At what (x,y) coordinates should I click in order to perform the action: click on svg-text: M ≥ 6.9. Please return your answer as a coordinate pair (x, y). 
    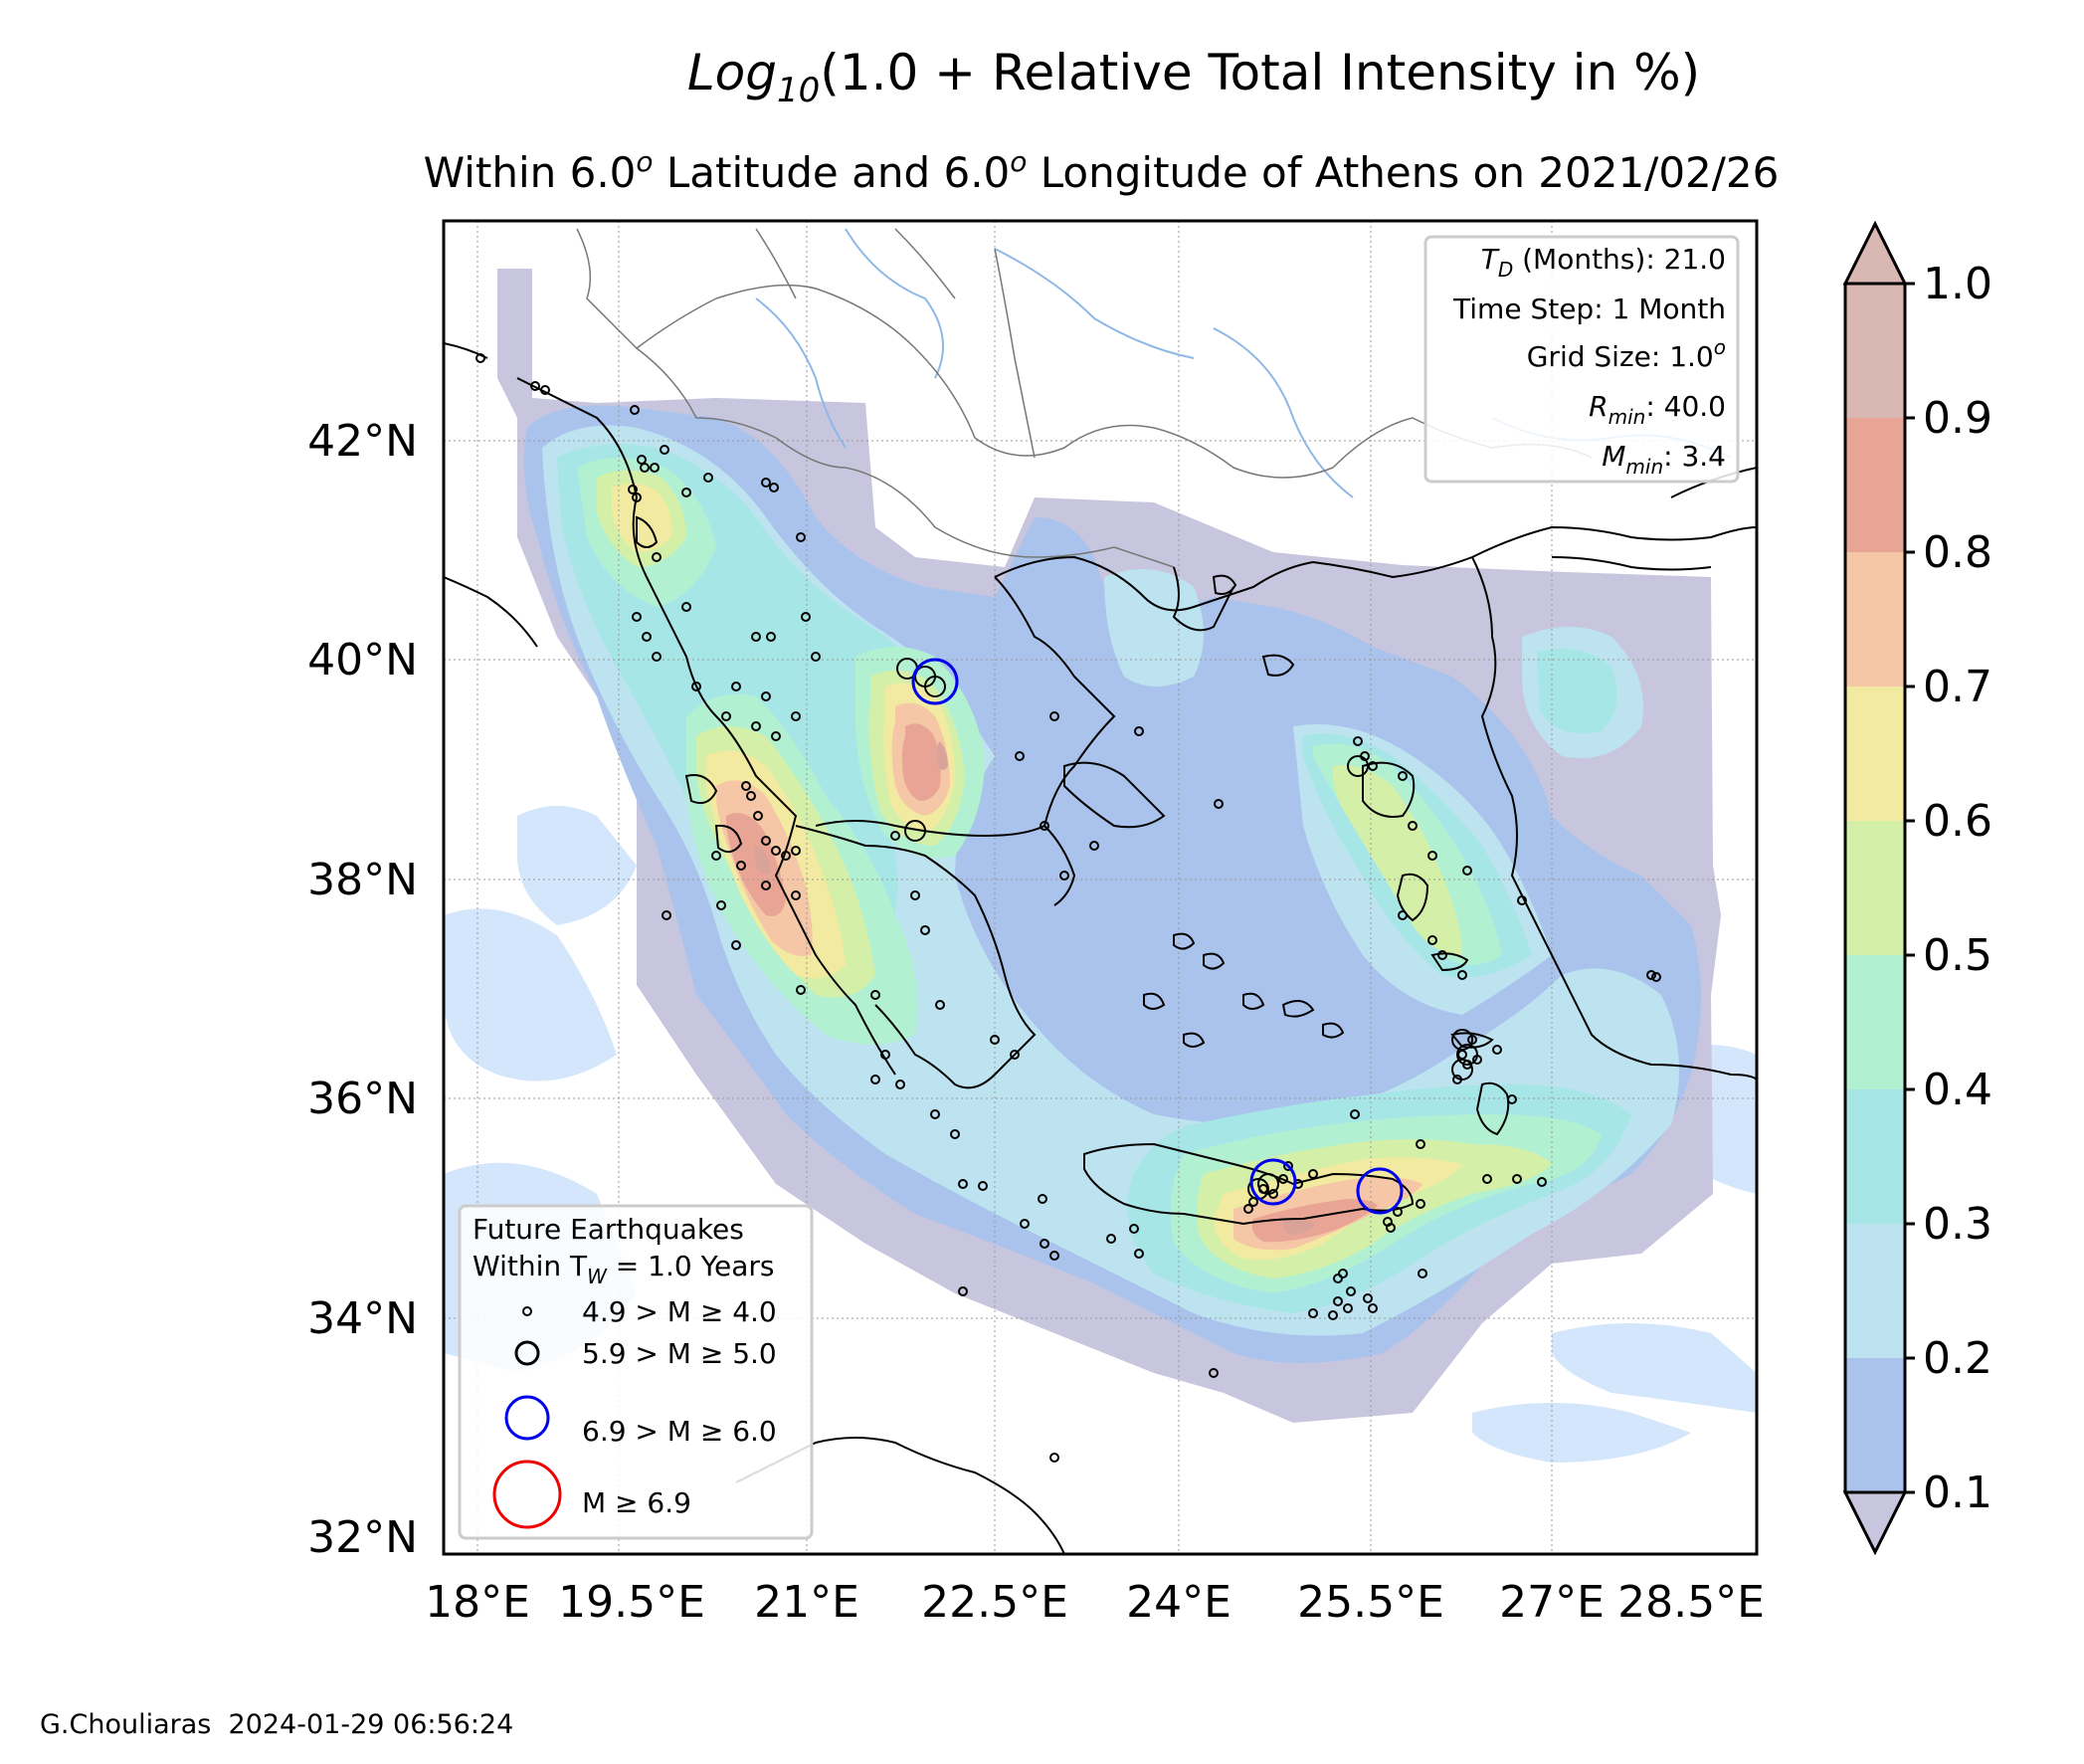
    Looking at the image, I should click on (636, 1502).